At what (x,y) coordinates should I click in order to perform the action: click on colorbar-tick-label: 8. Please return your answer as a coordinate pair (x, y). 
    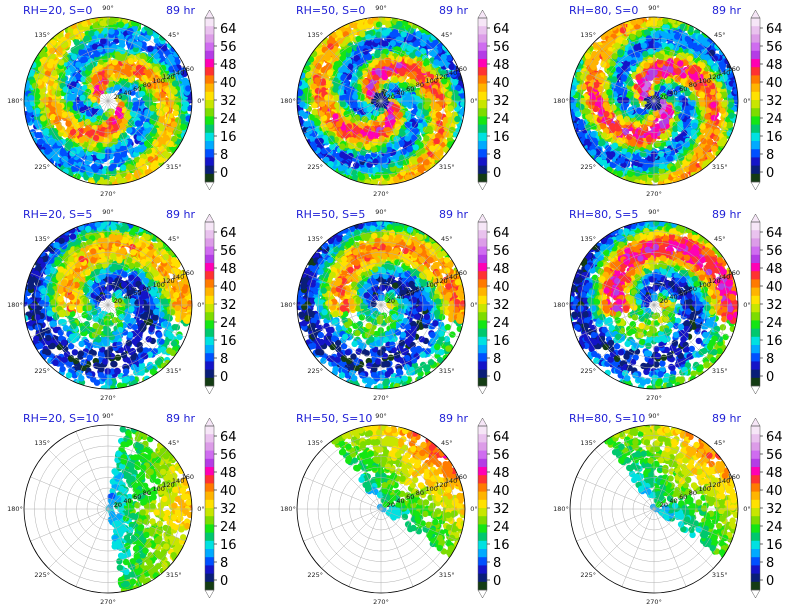
    Looking at the image, I should click on (224, 155).